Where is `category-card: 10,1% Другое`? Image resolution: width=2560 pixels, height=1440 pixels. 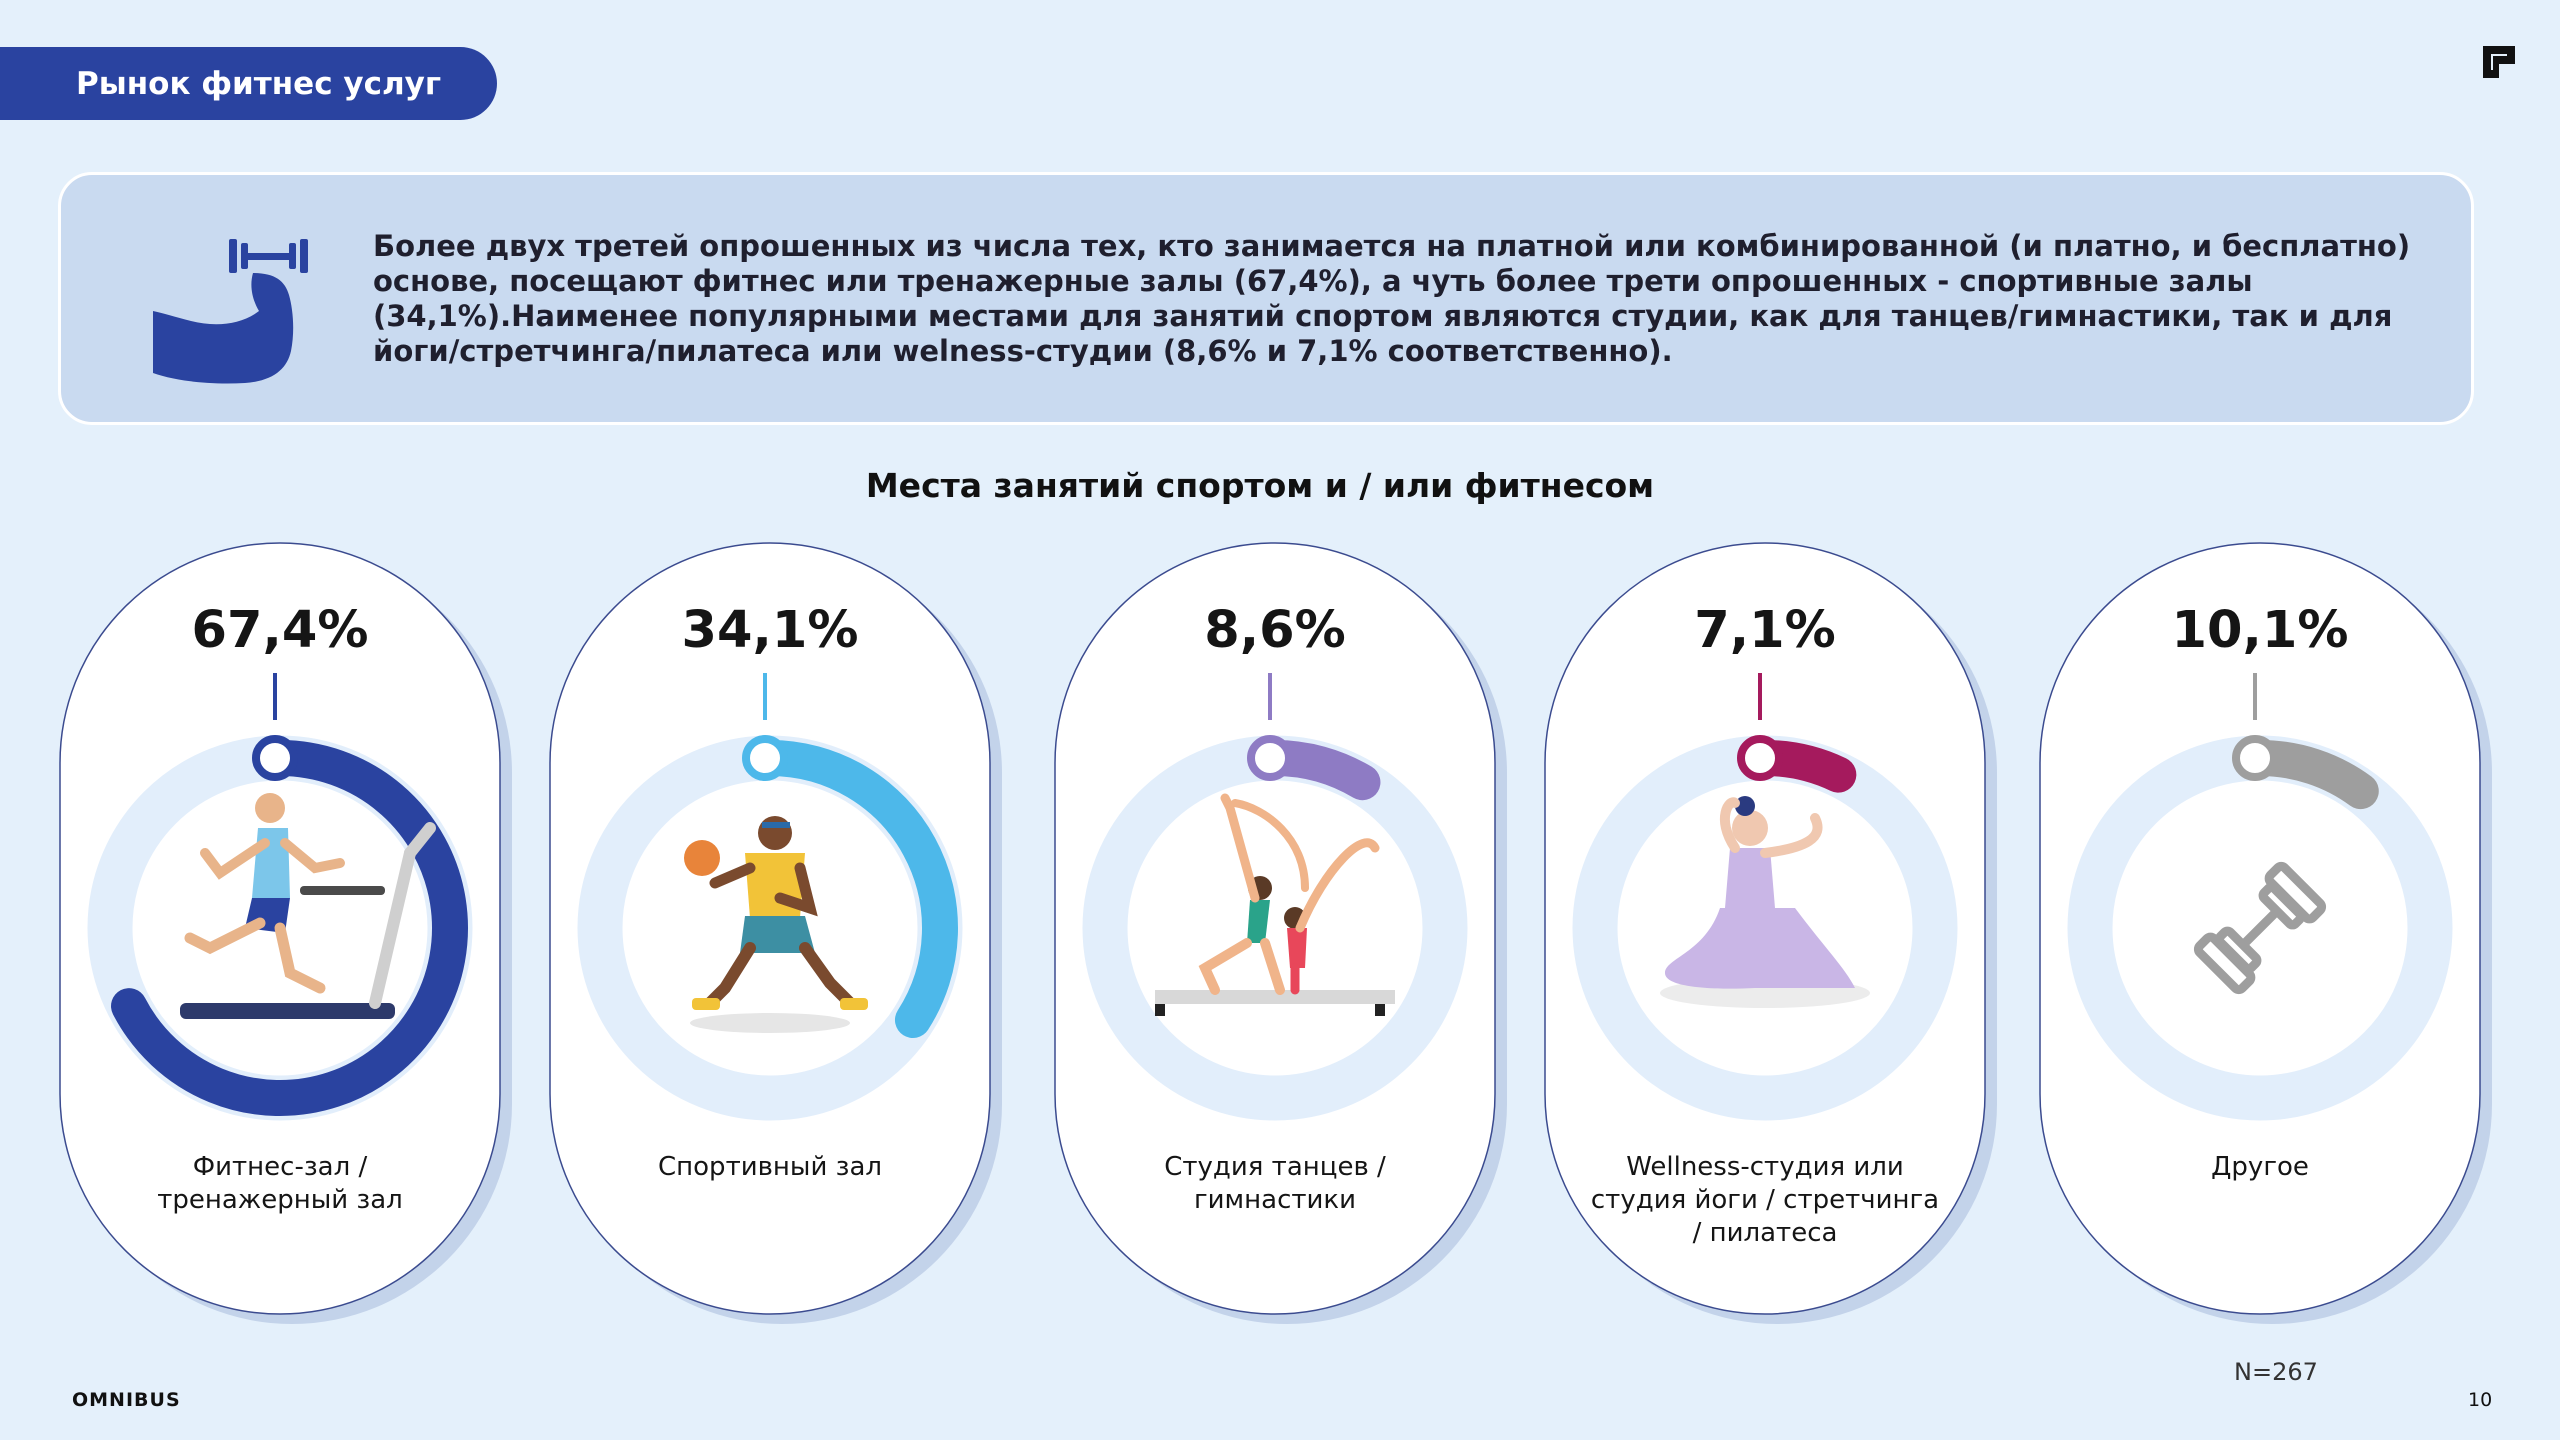
category-card: 10,1% Другое is located at coordinates (2265, 933).